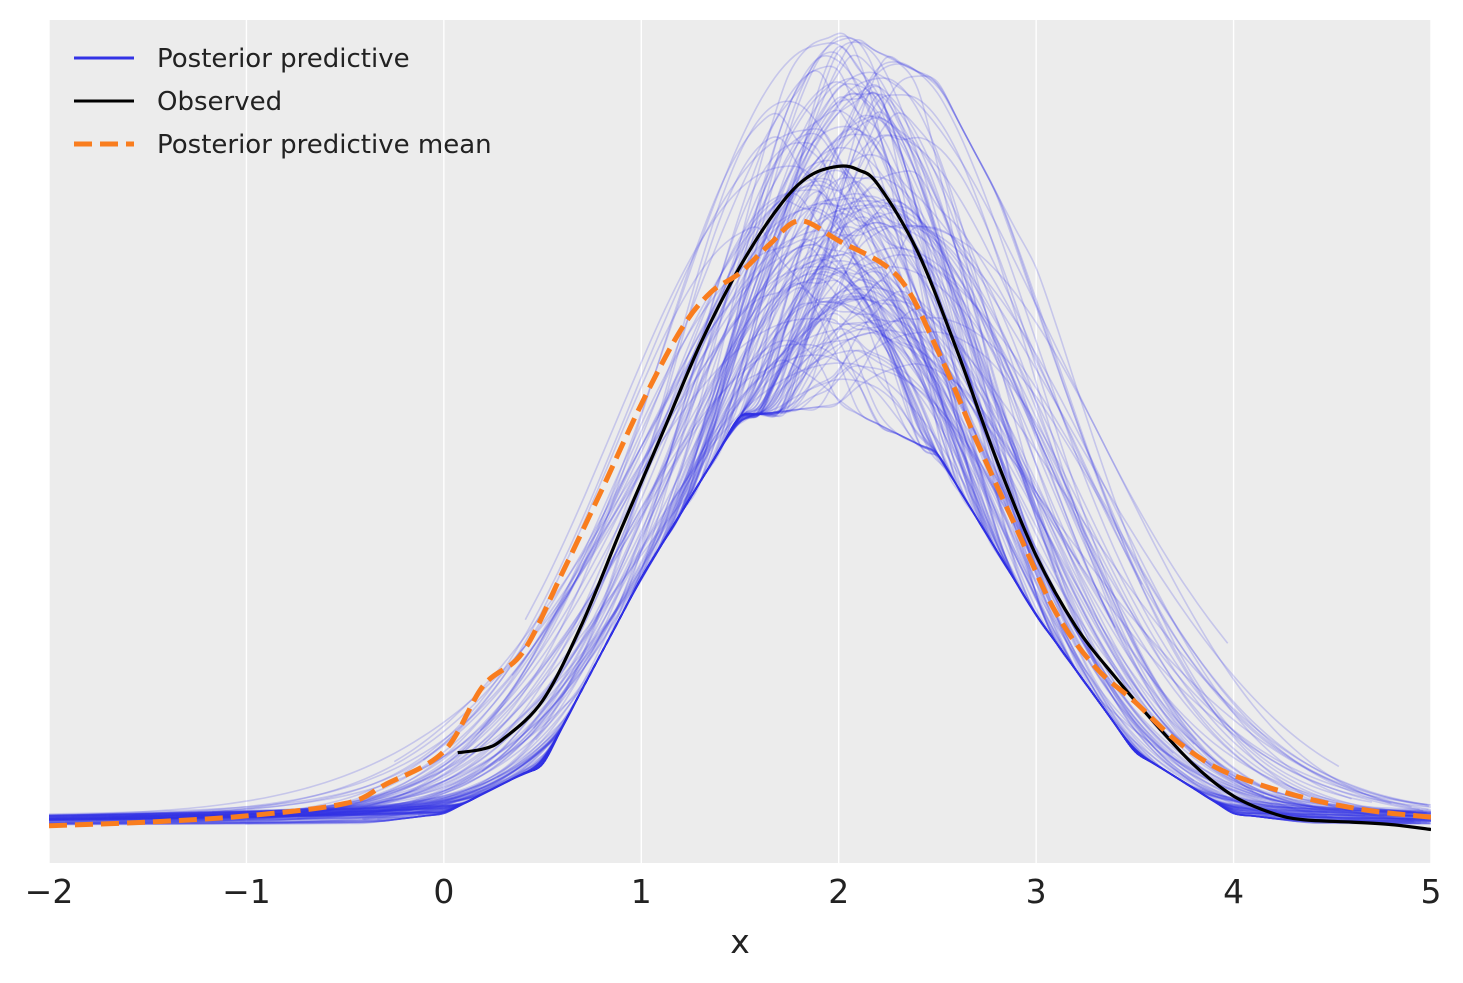  What do you see at coordinates (443, 891) in the screenshot?
I see `x-tick-label: 0` at bounding box center [443, 891].